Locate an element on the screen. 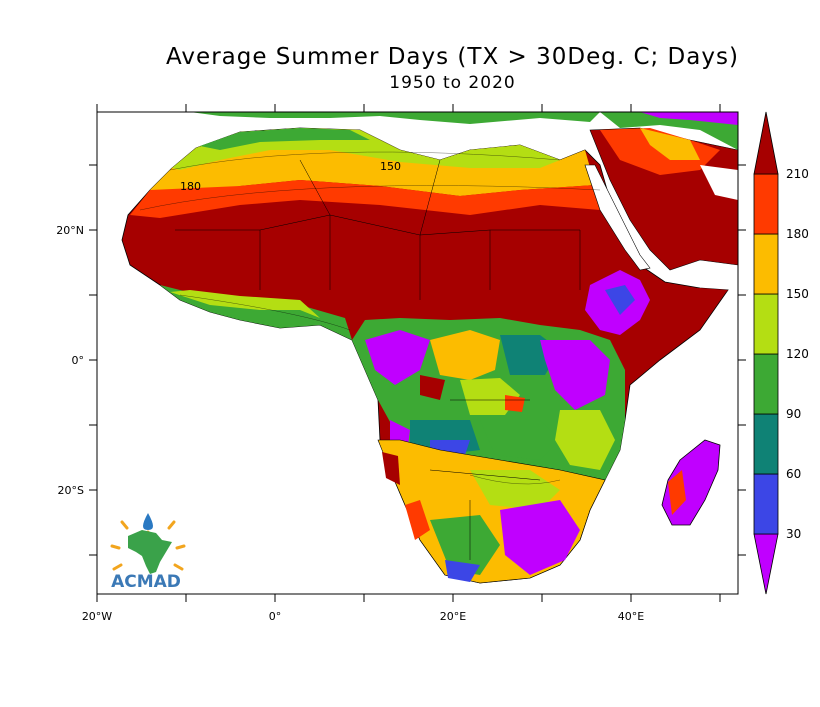  contour-label-150: 150 is located at coordinates (390, 166).